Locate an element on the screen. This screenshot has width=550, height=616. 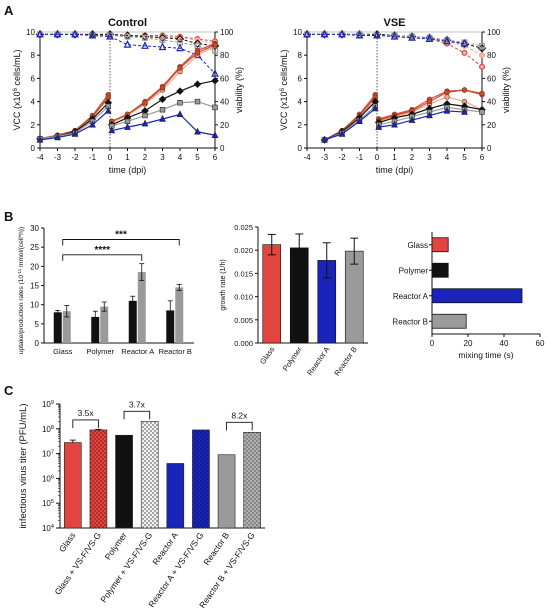
y2-tick-label: 0 is located at coordinates (222, 148).